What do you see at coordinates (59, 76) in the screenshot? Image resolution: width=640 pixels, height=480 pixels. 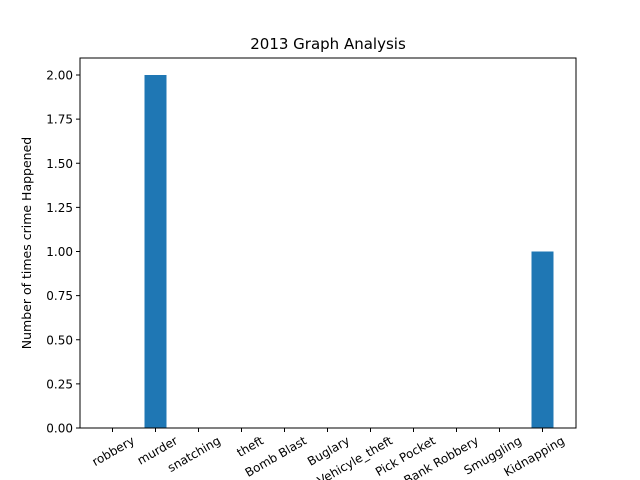 I see `y-tick-label: 2.00` at bounding box center [59, 76].